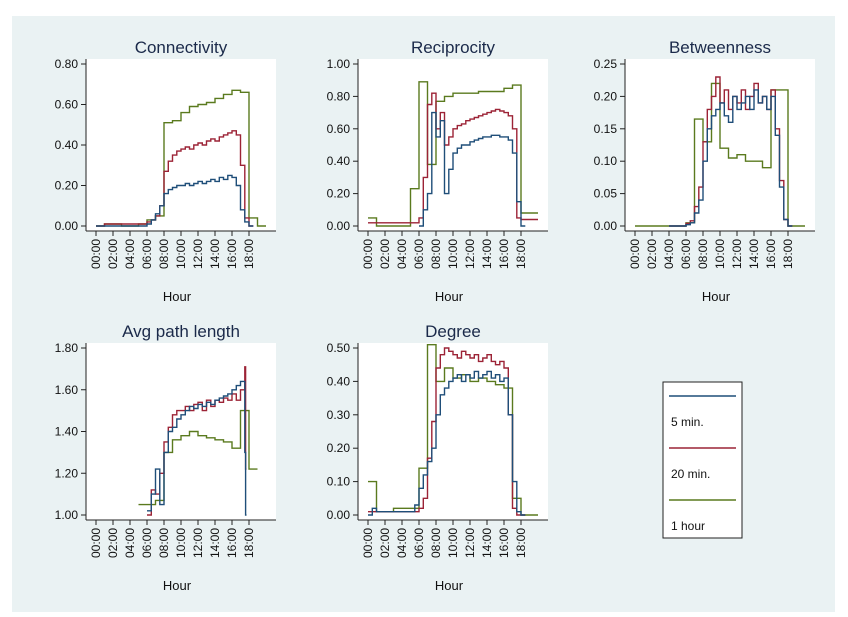 The image size is (848, 617). I want to click on y-tick-label: 0.50, so click(339, 348).